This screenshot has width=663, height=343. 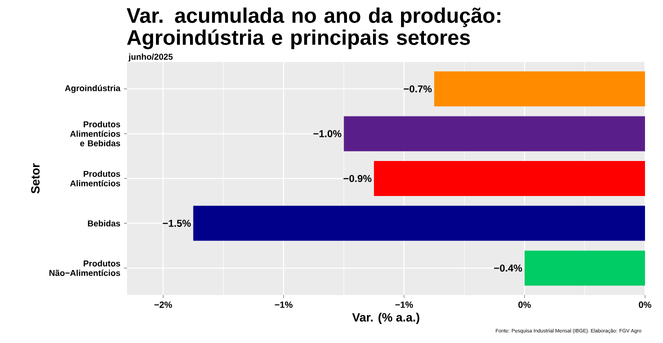 What do you see at coordinates (418, 88) in the screenshot?
I see `data-label: −0.7%` at bounding box center [418, 88].